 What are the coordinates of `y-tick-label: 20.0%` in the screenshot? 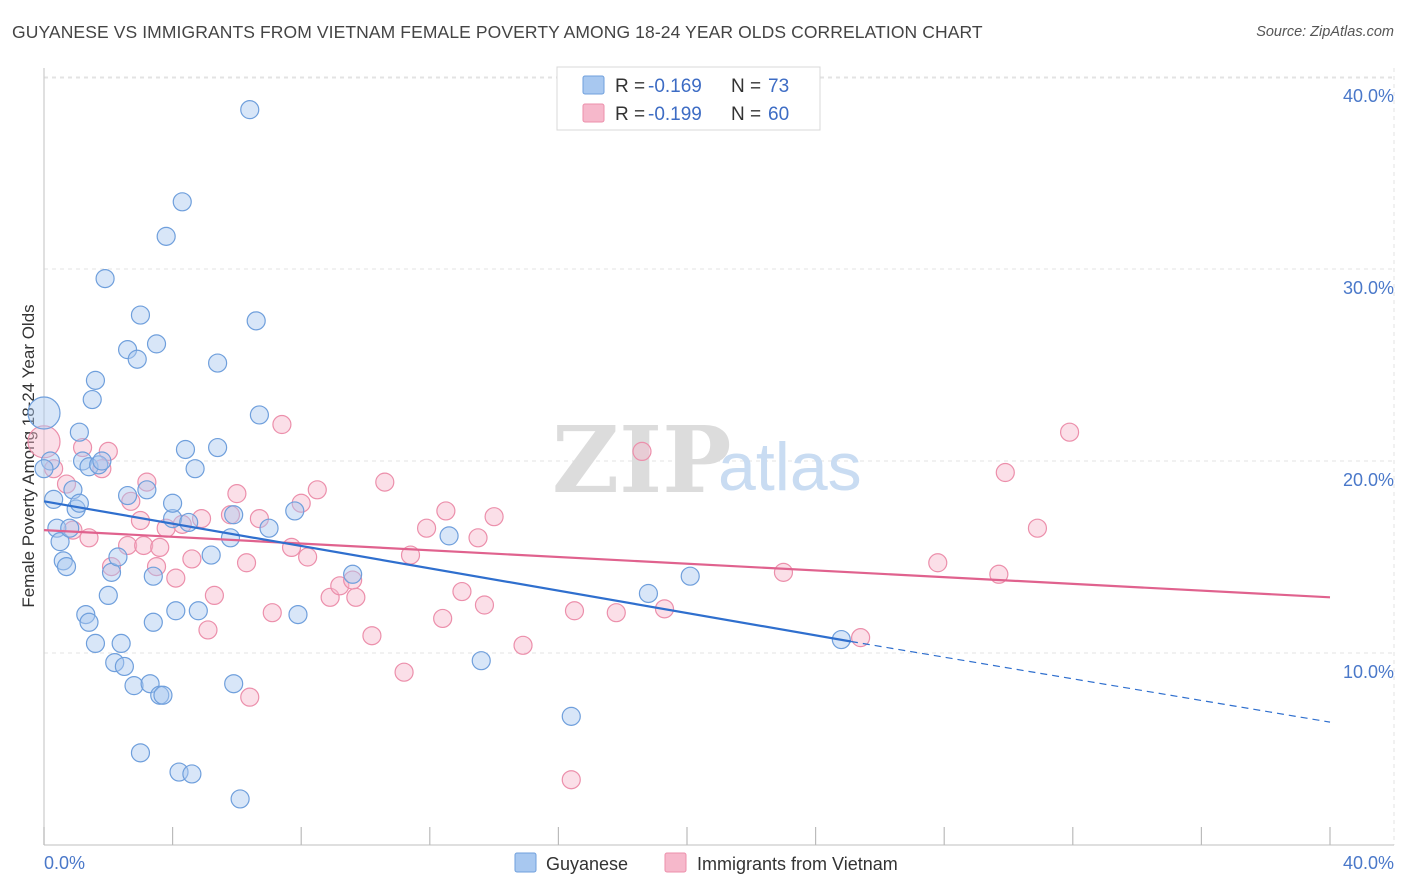 It's located at (1368, 480).